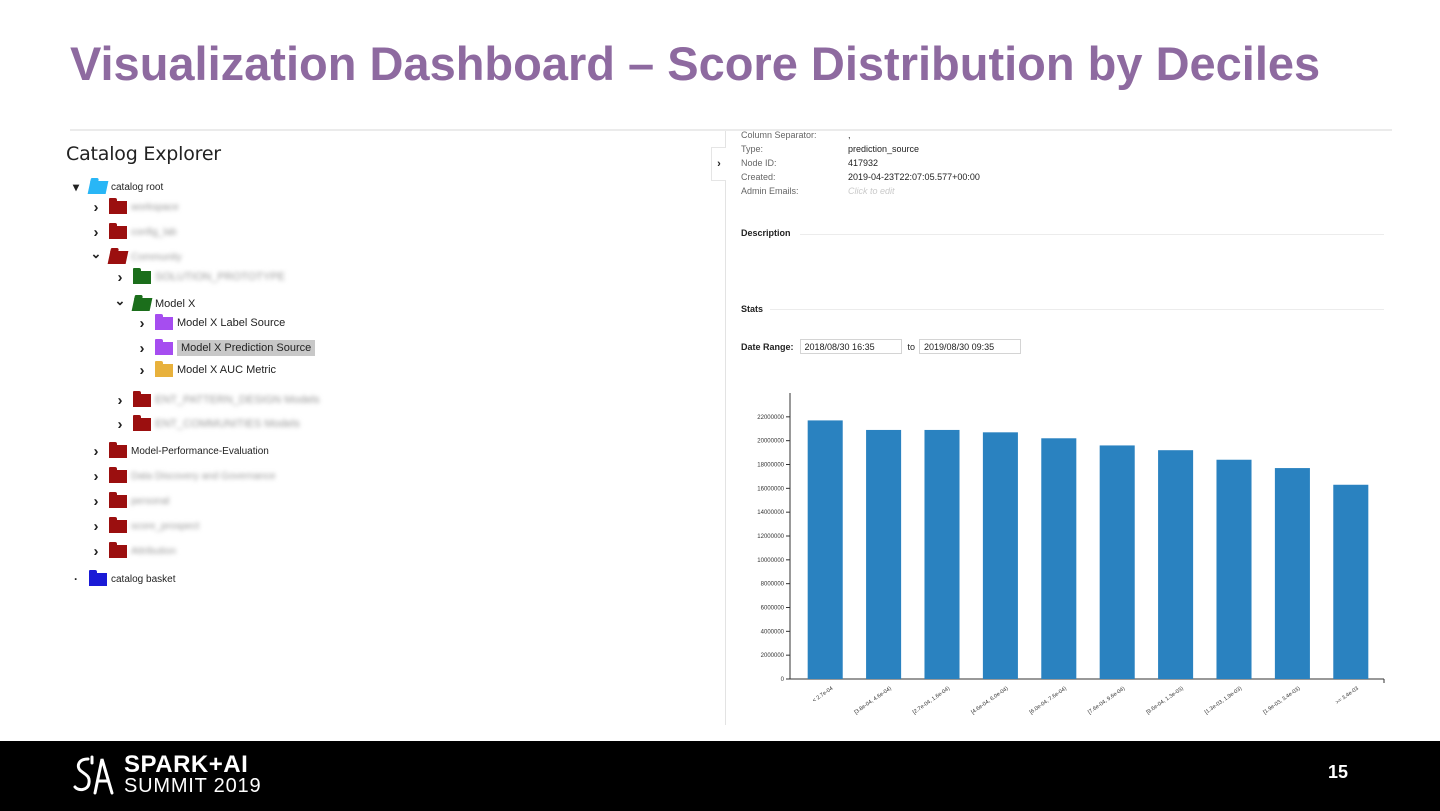 This screenshot has width=1440, height=811. What do you see at coordinates (718, 164) in the screenshot?
I see `collapse-panel-button: ›` at bounding box center [718, 164].